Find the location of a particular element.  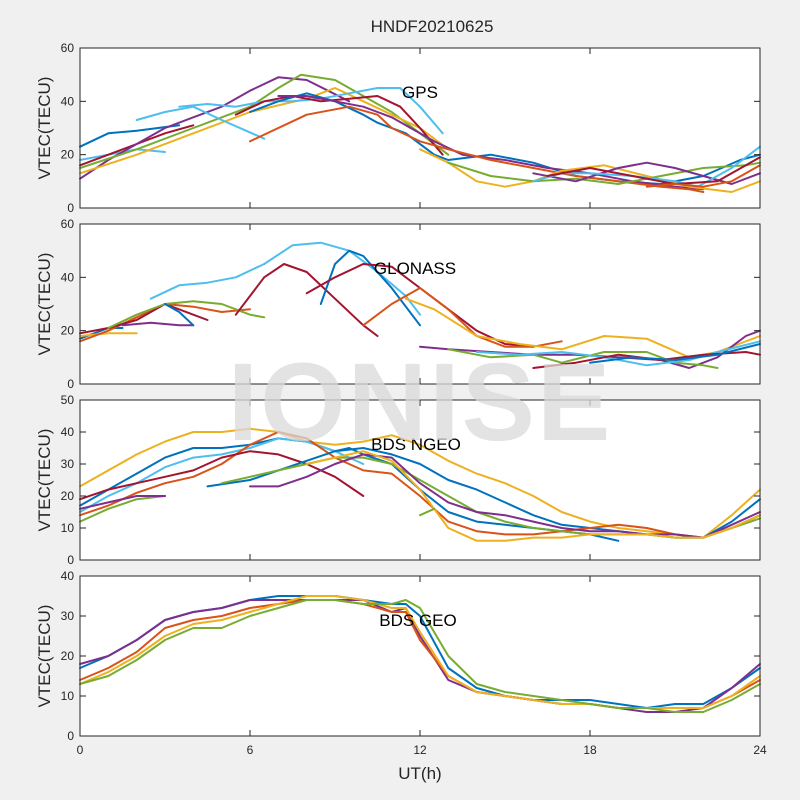

x-tick-label: 18 is located at coordinates (590, 750).